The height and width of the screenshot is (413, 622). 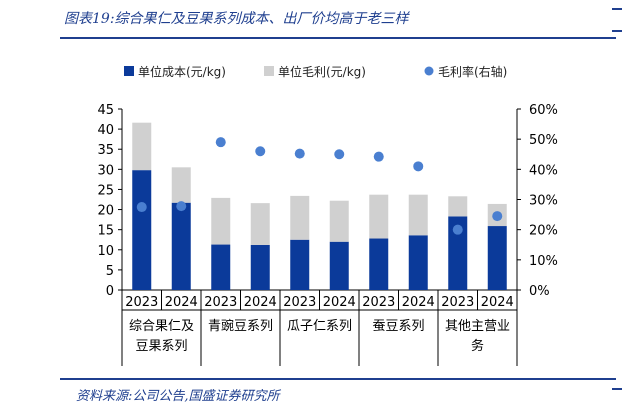 I want to click on y-left-tick-label: 5, so click(x=110, y=271).